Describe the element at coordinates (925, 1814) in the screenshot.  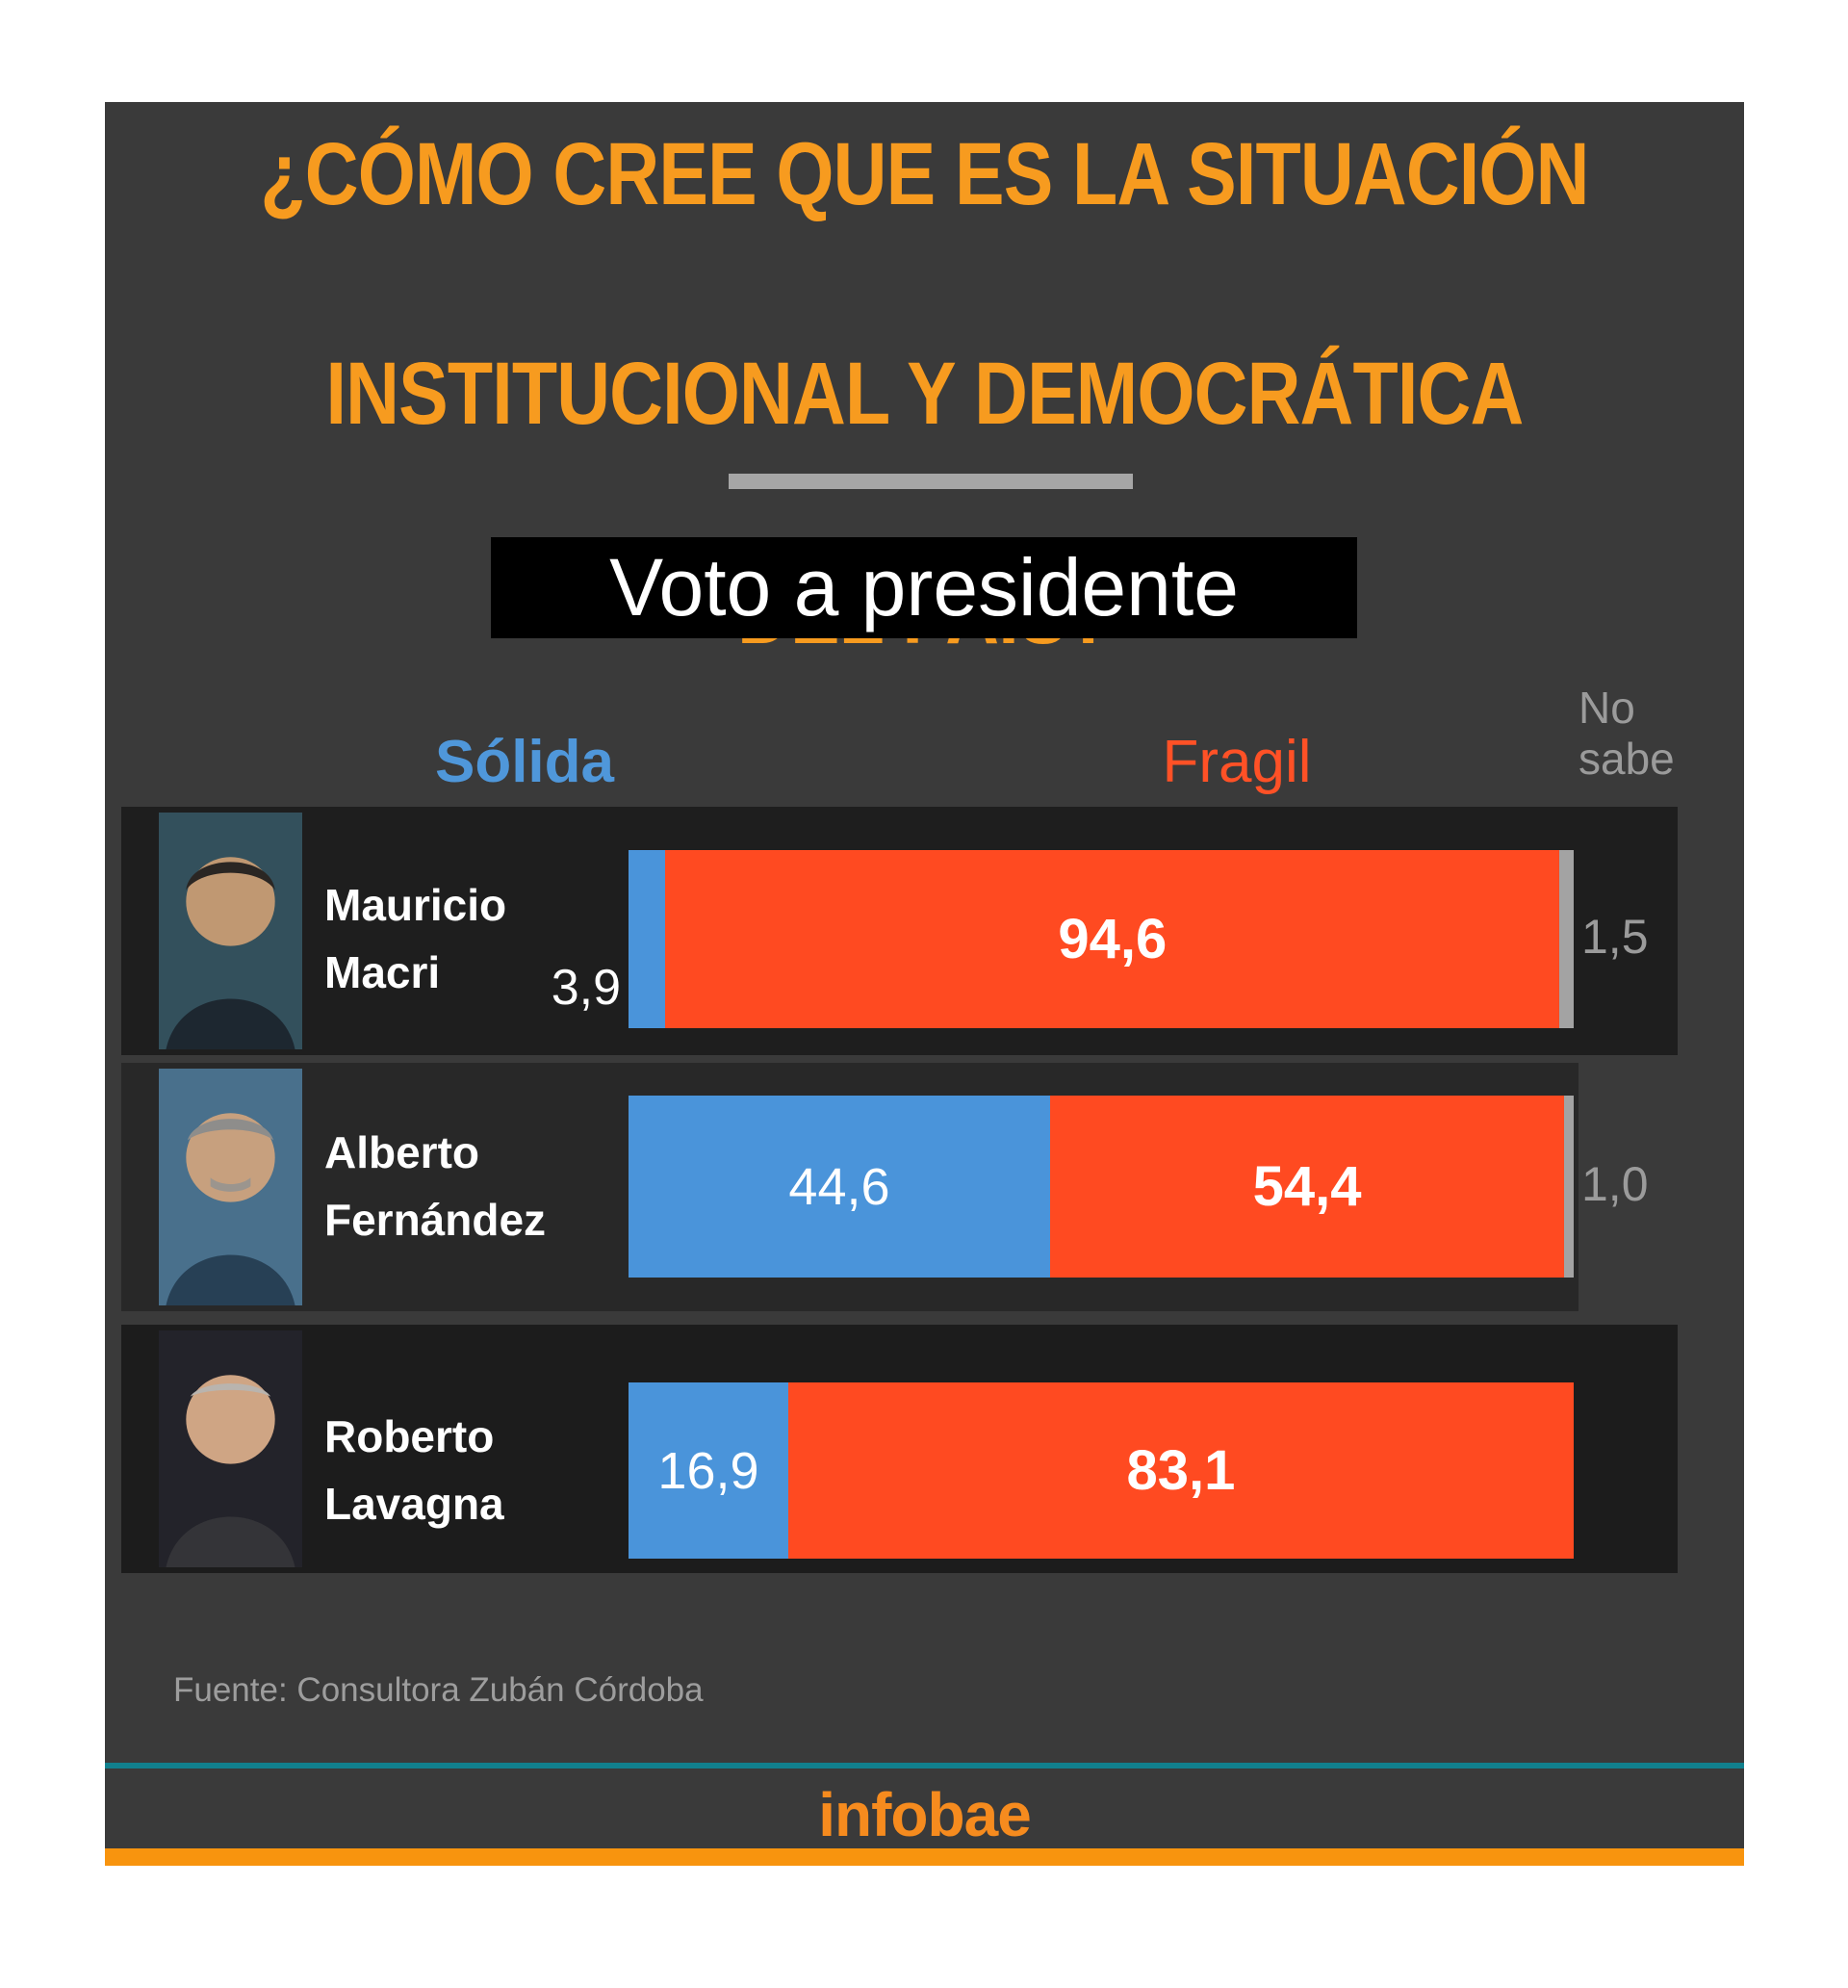
I see `infobae-logo: infobae` at that location.